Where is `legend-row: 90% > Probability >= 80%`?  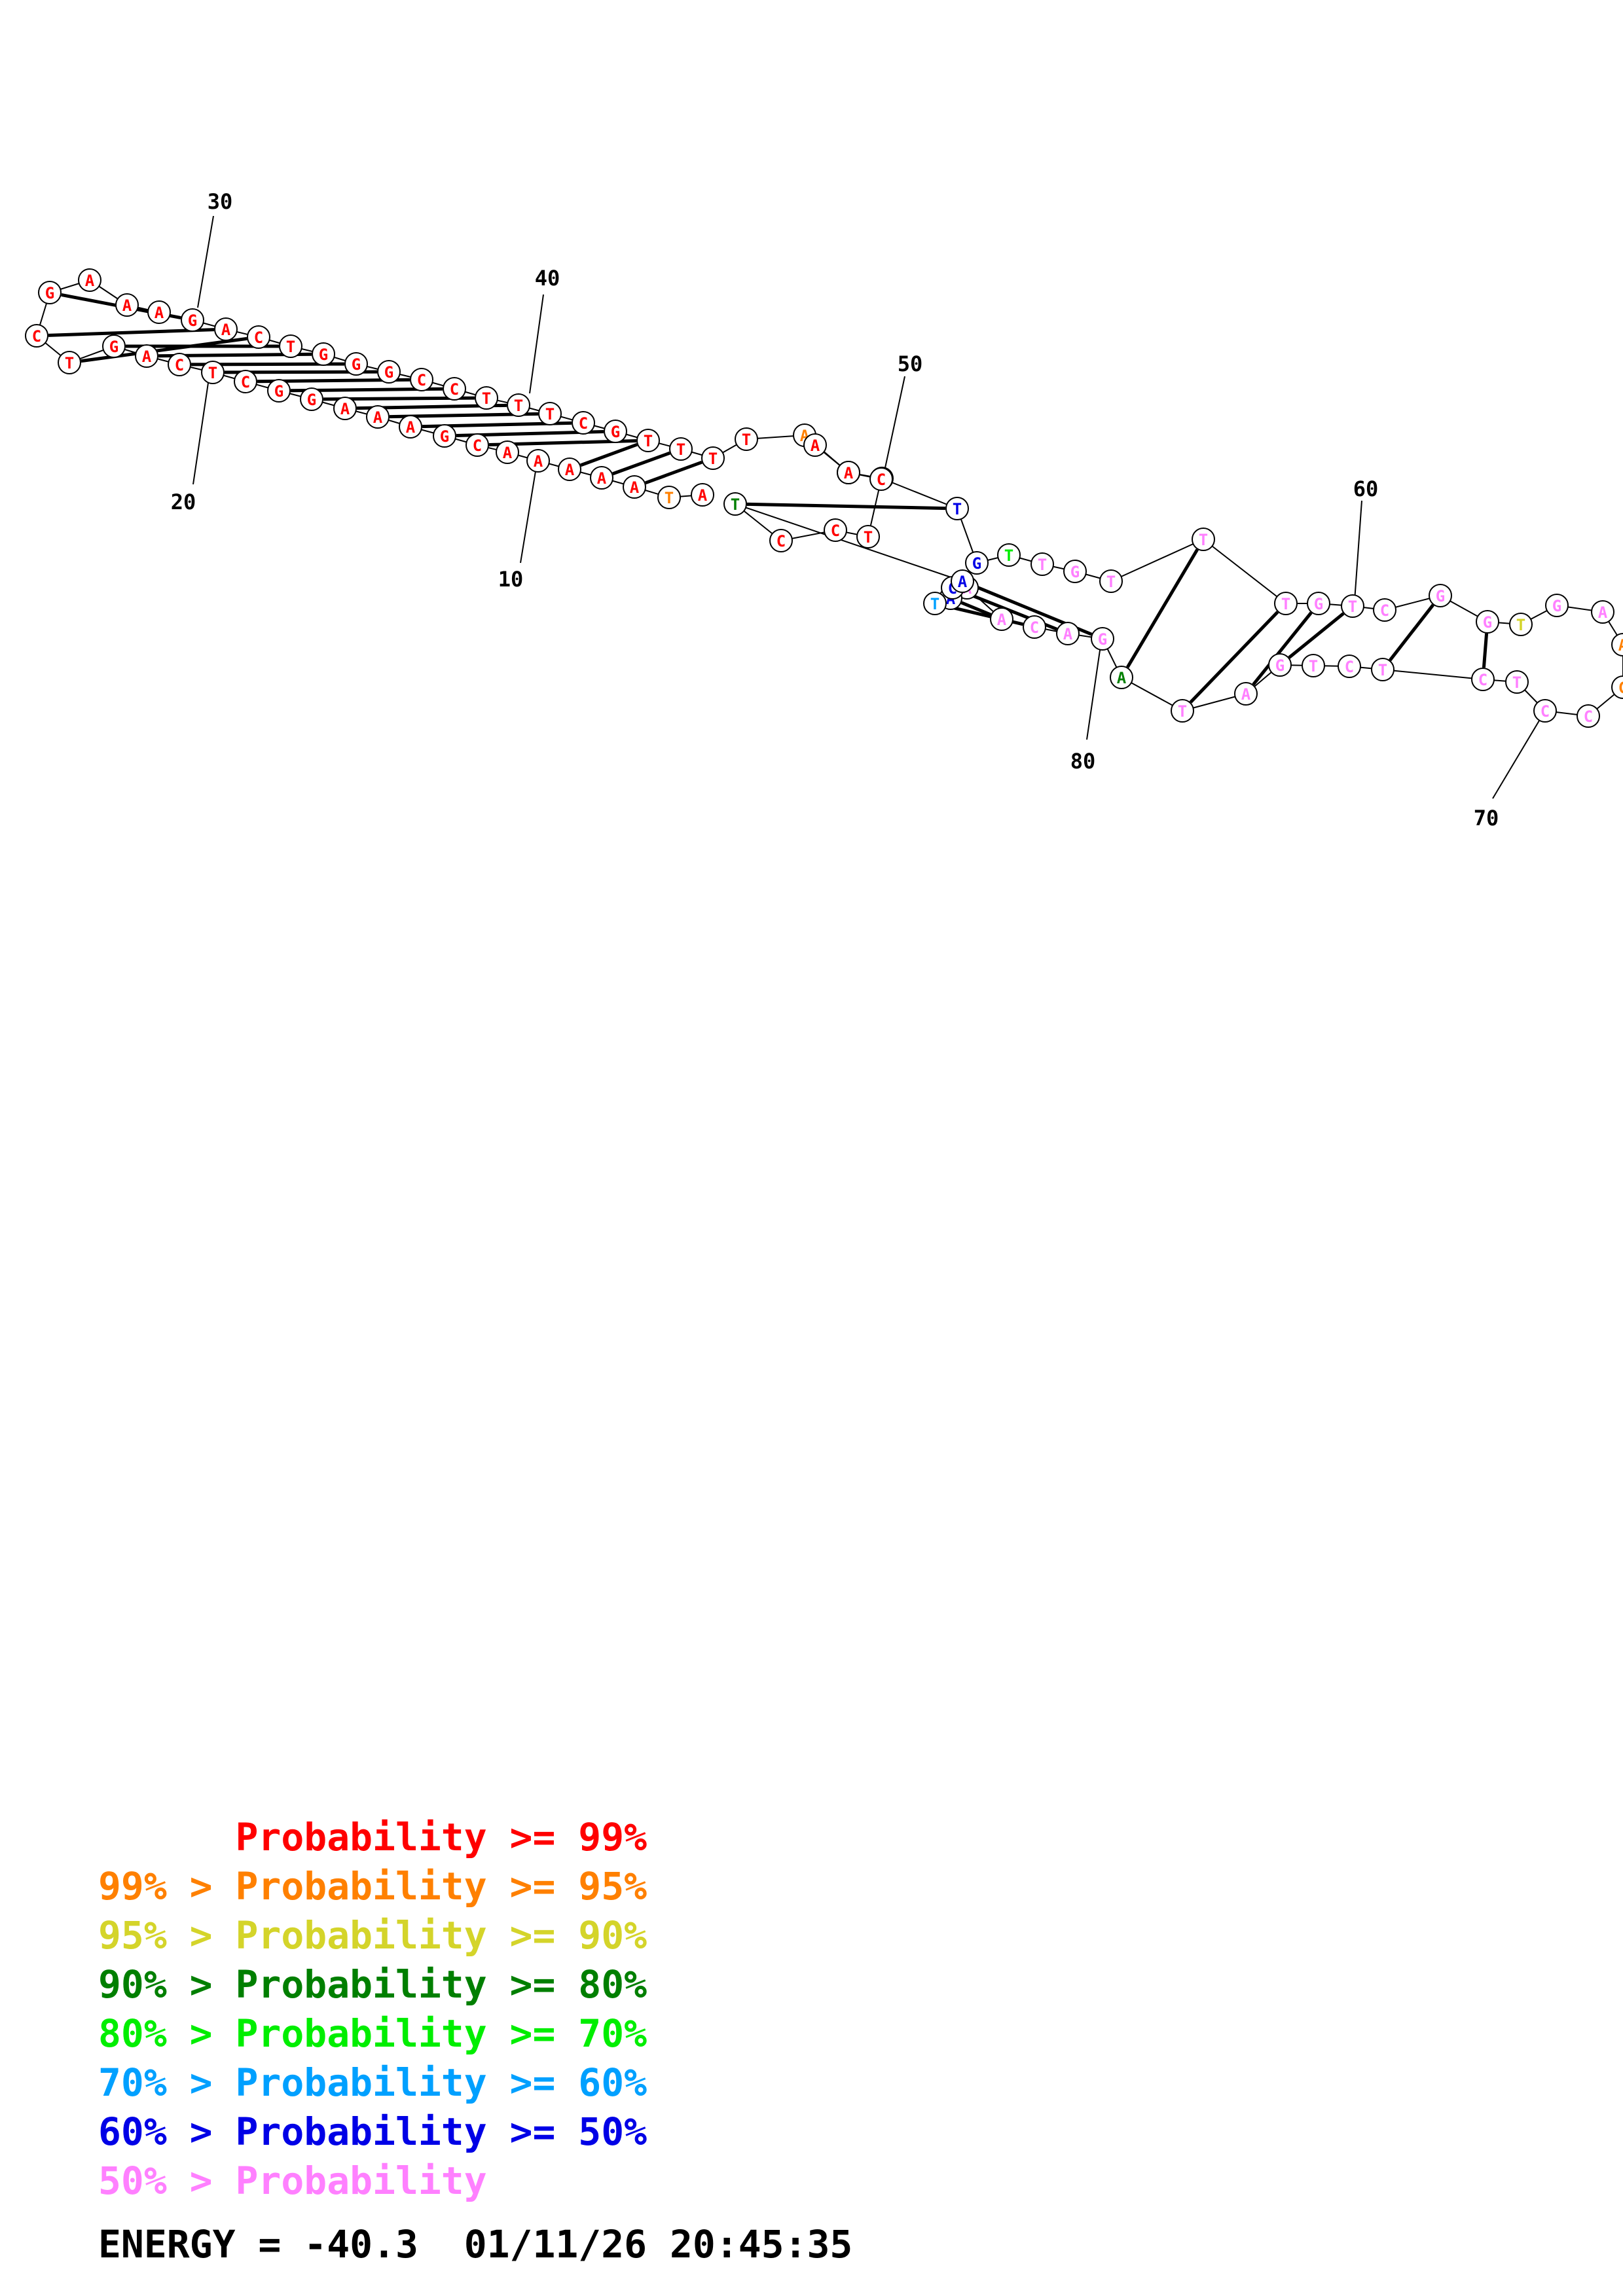 legend-row: 90% > Probability >= 80% is located at coordinates (372, 1984).